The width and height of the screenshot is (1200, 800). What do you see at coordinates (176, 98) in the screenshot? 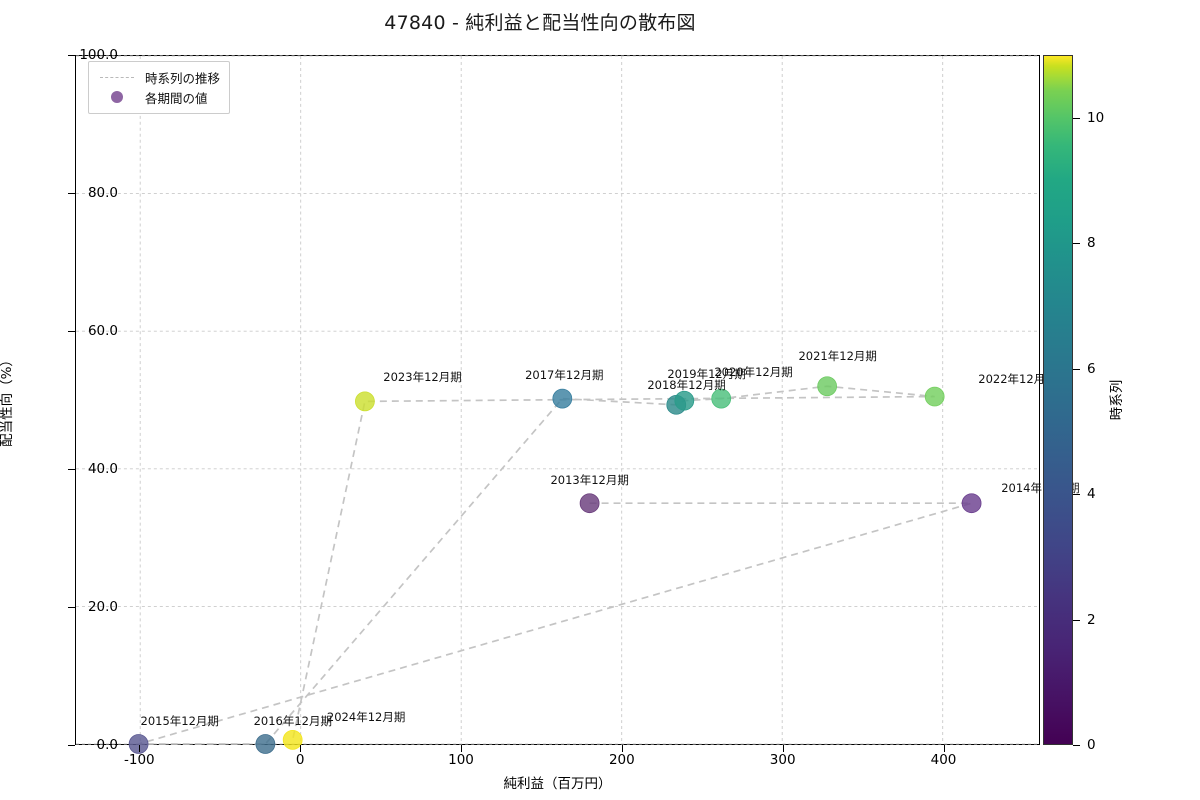
I see `legend-label-values: 各期間の値` at bounding box center [176, 98].